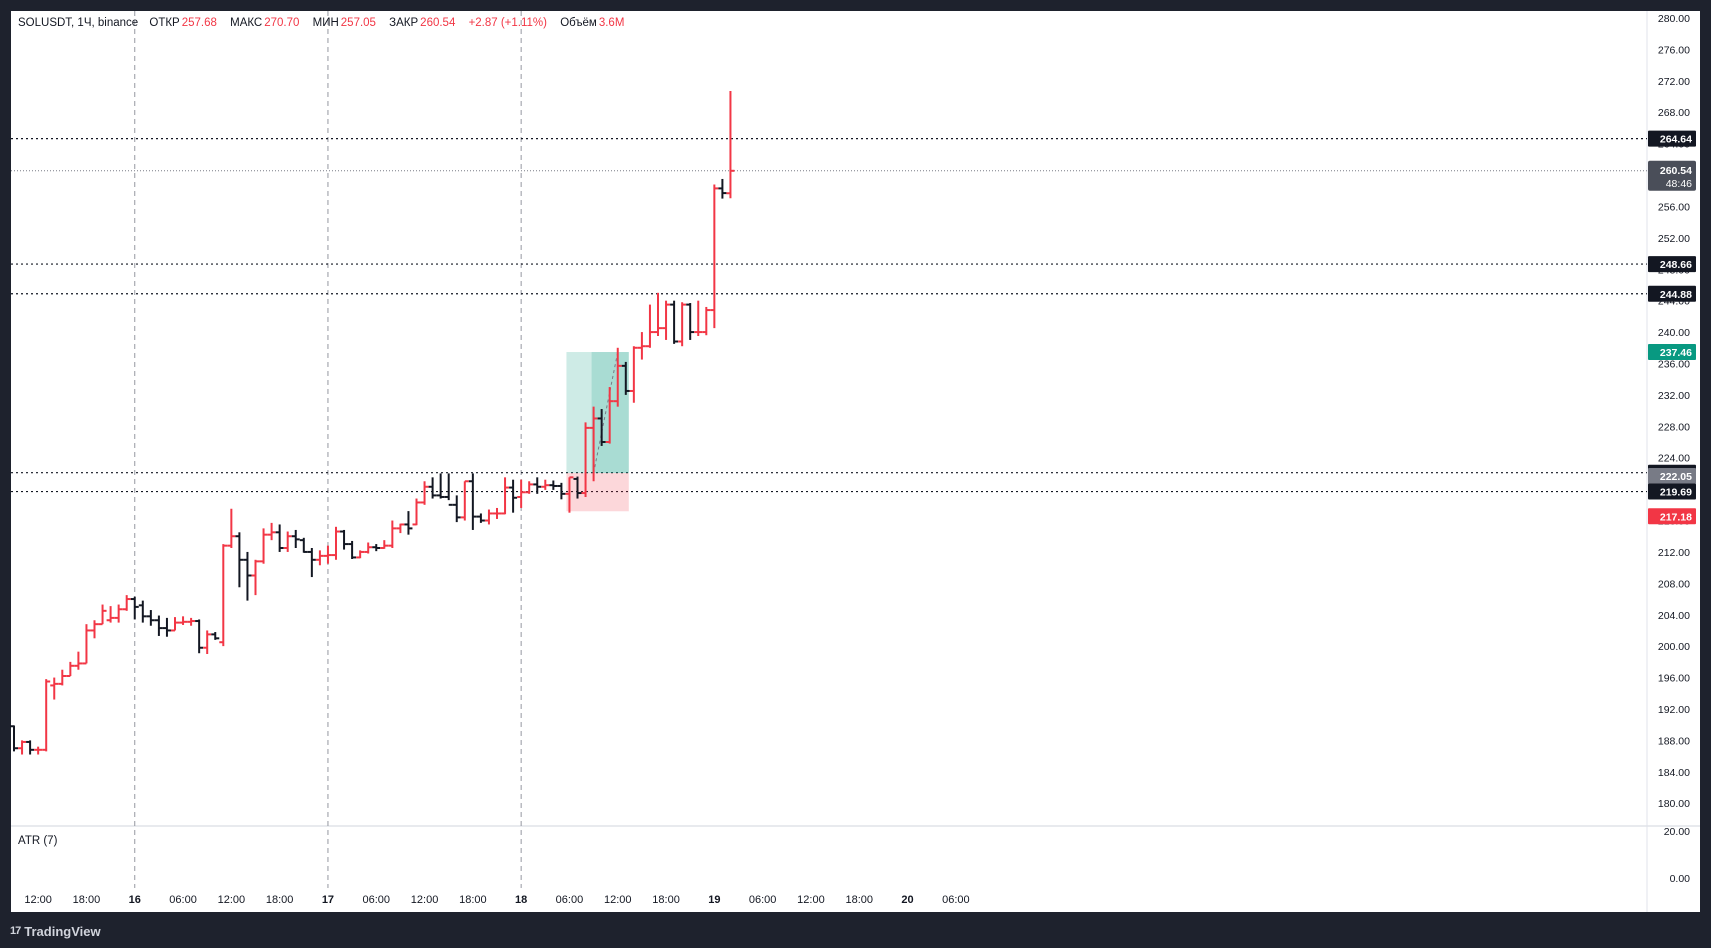 The height and width of the screenshot is (948, 1711). What do you see at coordinates (714, 900) in the screenshot?
I see `time-tick-label: 19` at bounding box center [714, 900].